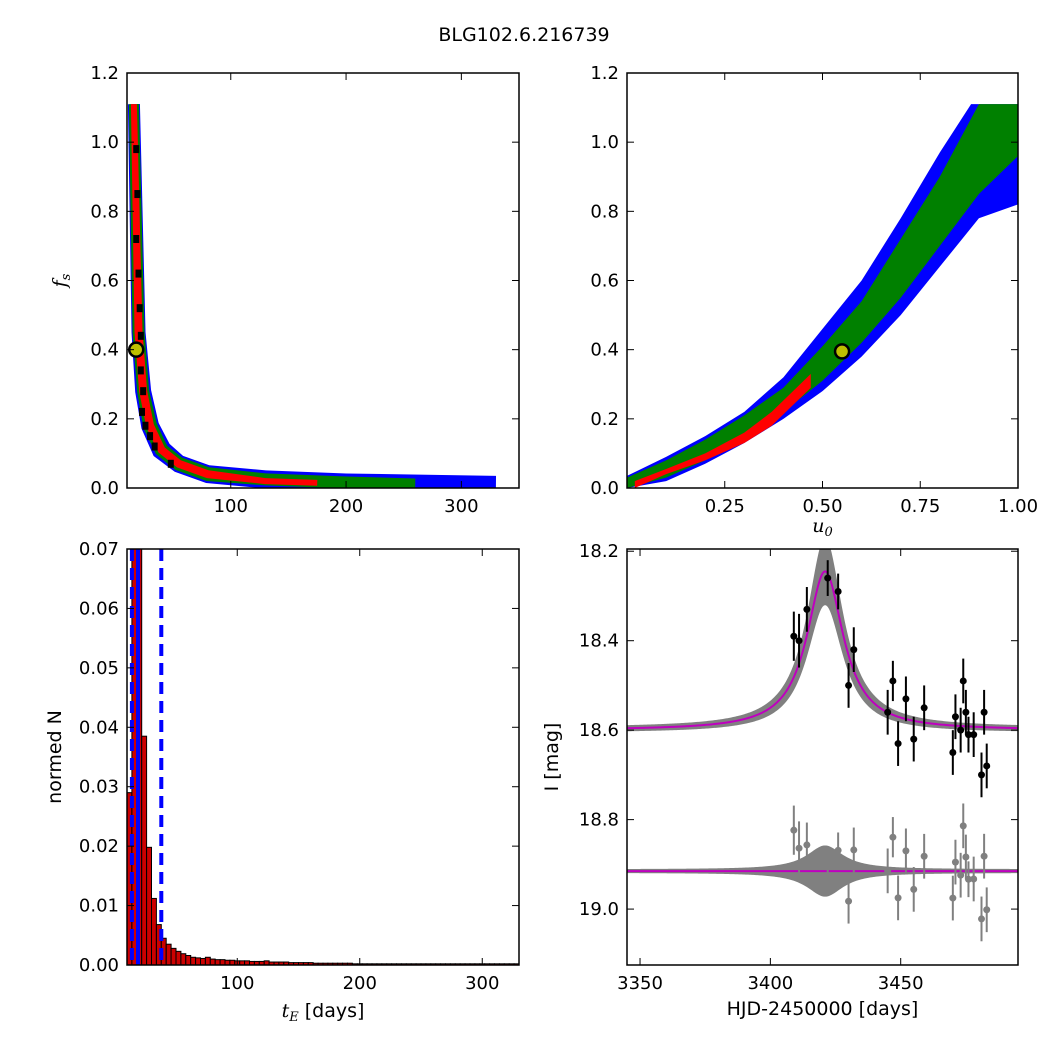  What do you see at coordinates (99, 846) in the screenshot?
I see `y-tick-label: 0.02` at bounding box center [99, 846].